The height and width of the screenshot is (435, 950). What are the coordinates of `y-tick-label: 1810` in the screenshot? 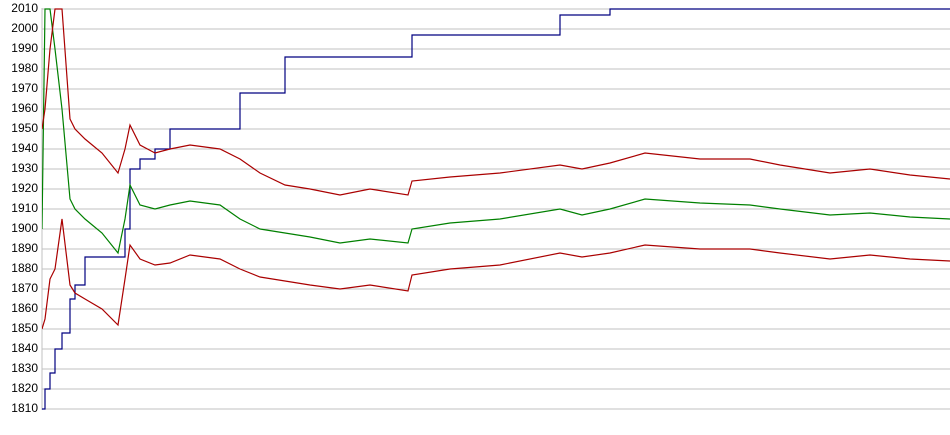 It's located at (24, 408).